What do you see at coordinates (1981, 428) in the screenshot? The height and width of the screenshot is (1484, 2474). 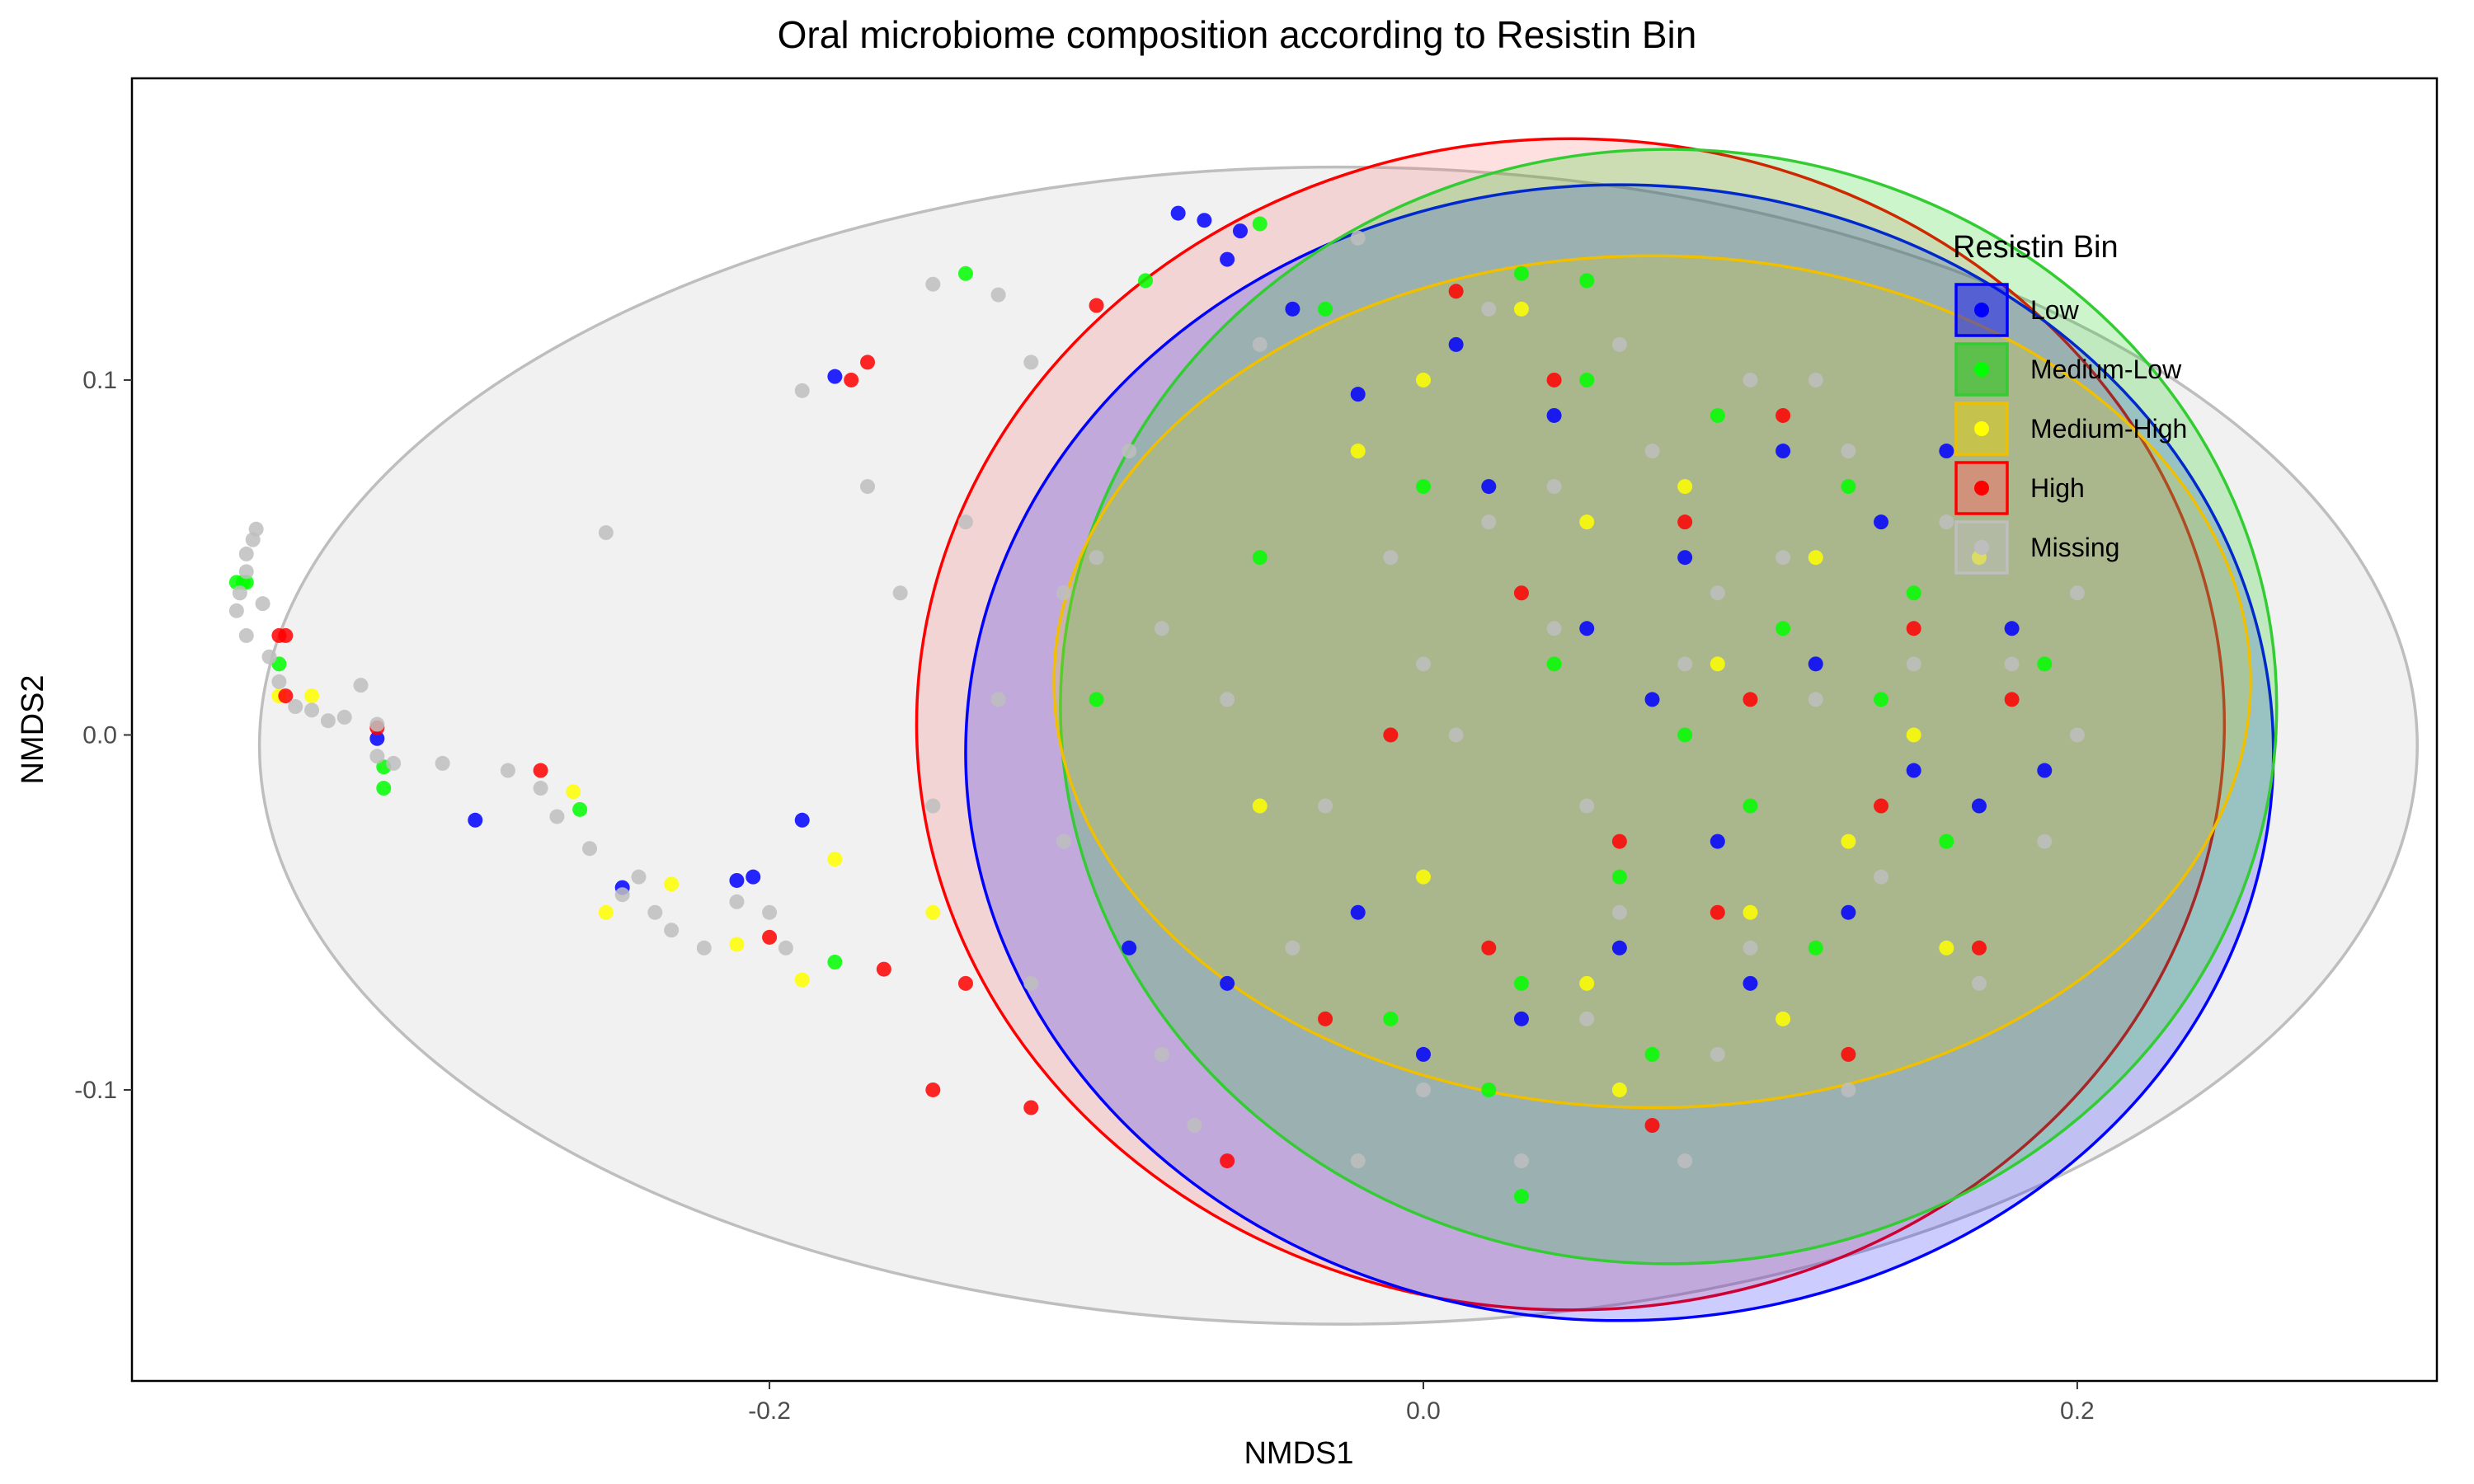 I see `legend-dot-medium-high` at bounding box center [1981, 428].